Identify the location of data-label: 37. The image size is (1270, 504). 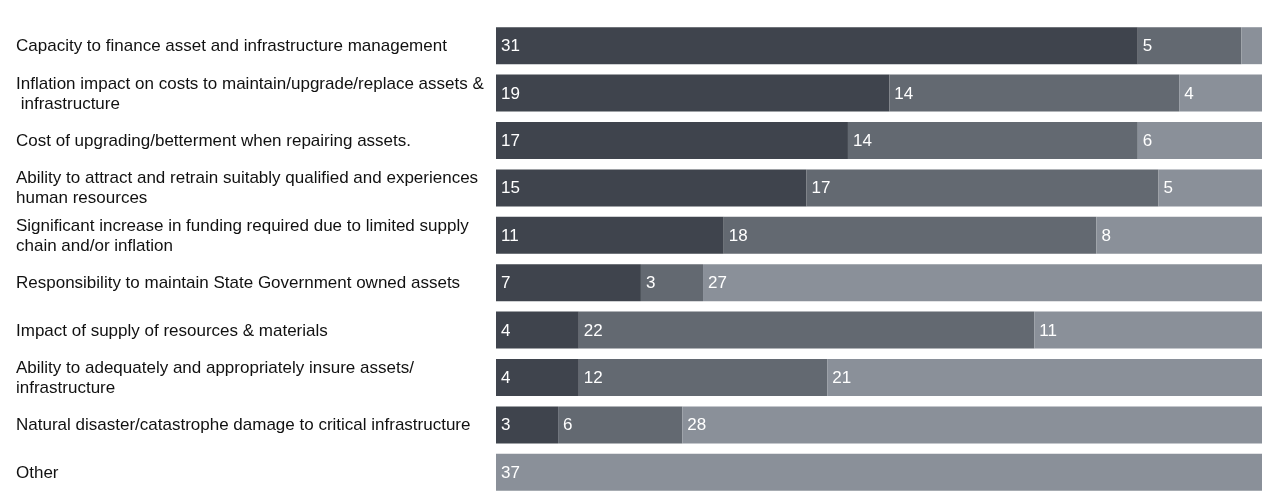
(510, 472).